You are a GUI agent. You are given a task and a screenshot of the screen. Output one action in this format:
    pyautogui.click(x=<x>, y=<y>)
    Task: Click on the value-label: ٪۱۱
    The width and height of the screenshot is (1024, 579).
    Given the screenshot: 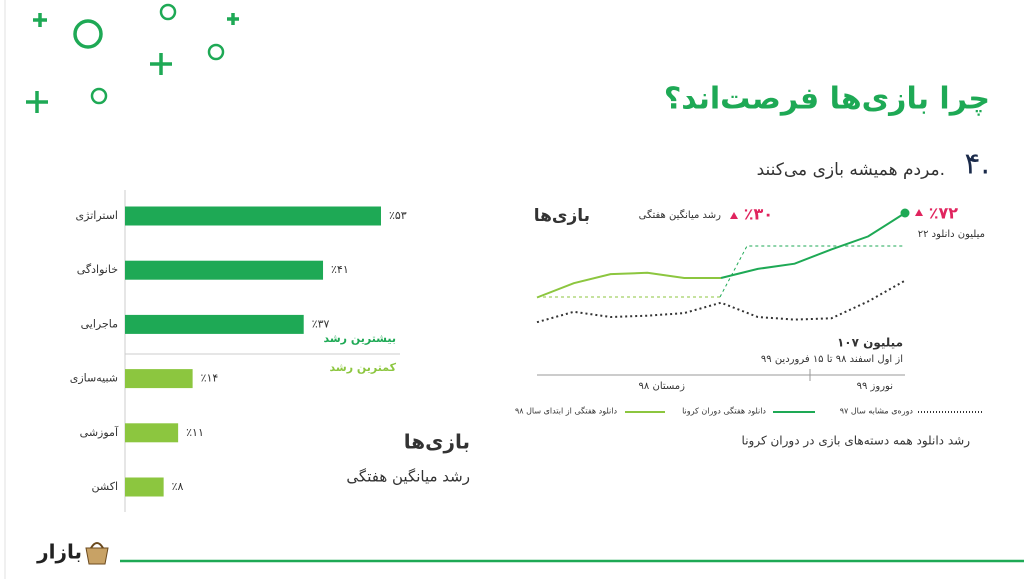 What is the action you would take?
    pyautogui.click(x=195, y=432)
    